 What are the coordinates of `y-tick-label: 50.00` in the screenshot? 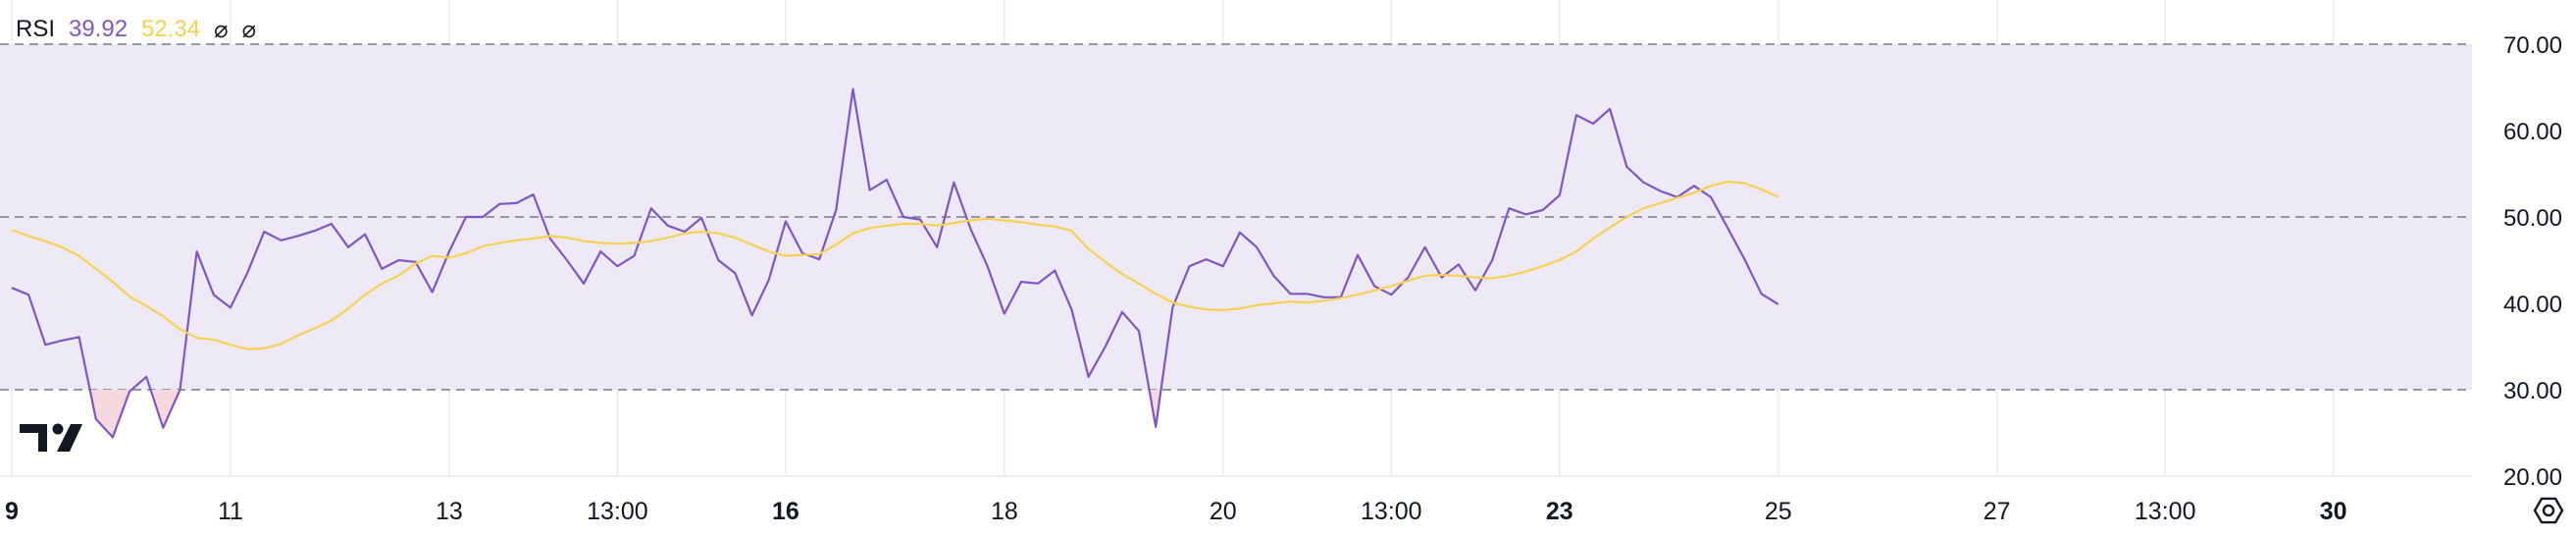 It's located at (2532, 219).